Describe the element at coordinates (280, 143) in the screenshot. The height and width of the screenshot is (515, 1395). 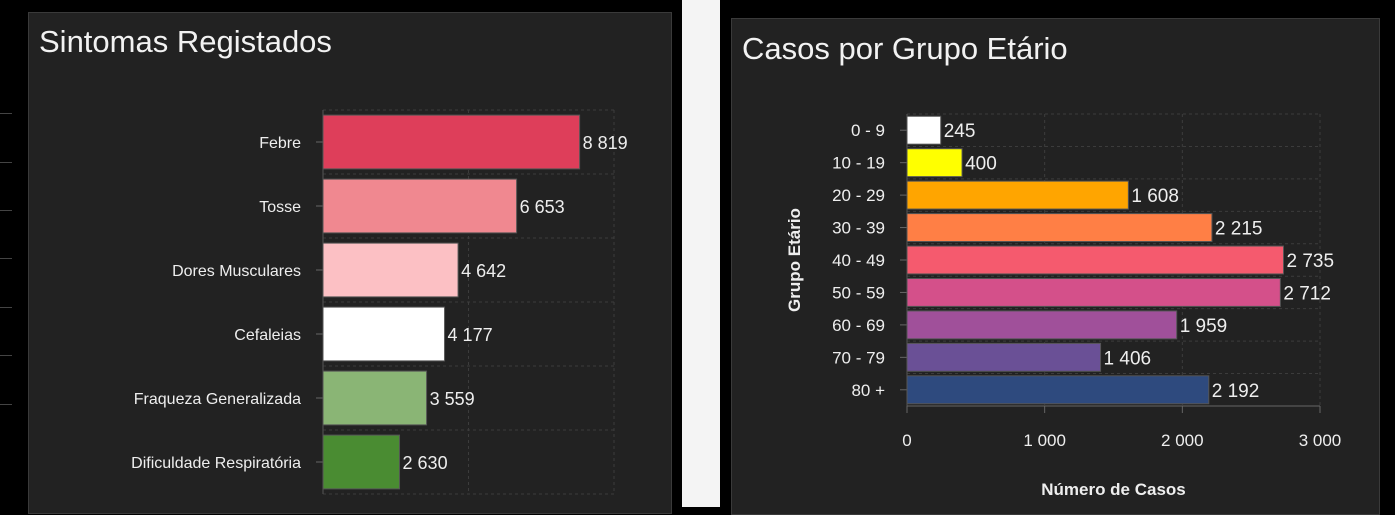
I see `category-label: Febre` at that location.